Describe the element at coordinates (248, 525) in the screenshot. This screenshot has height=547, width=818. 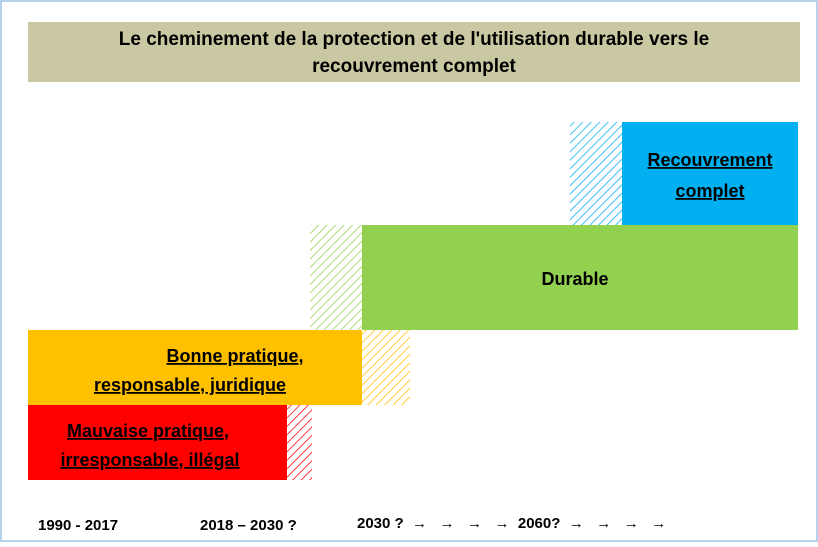
I see `timeline-label: 2018 – 2030 ?` at that location.